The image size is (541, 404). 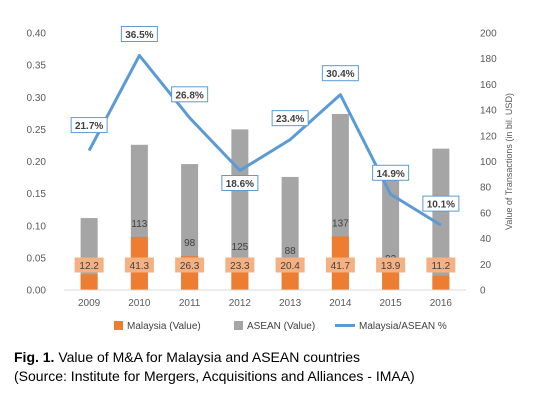 What do you see at coordinates (486, 265) in the screenshot?
I see `right-tick-label: 20` at bounding box center [486, 265].